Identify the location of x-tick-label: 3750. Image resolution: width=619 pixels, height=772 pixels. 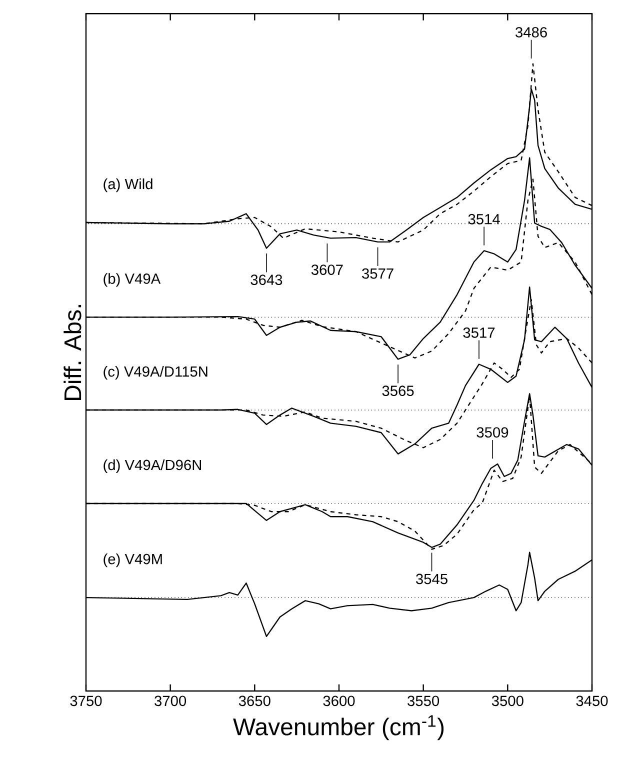
(86, 701).